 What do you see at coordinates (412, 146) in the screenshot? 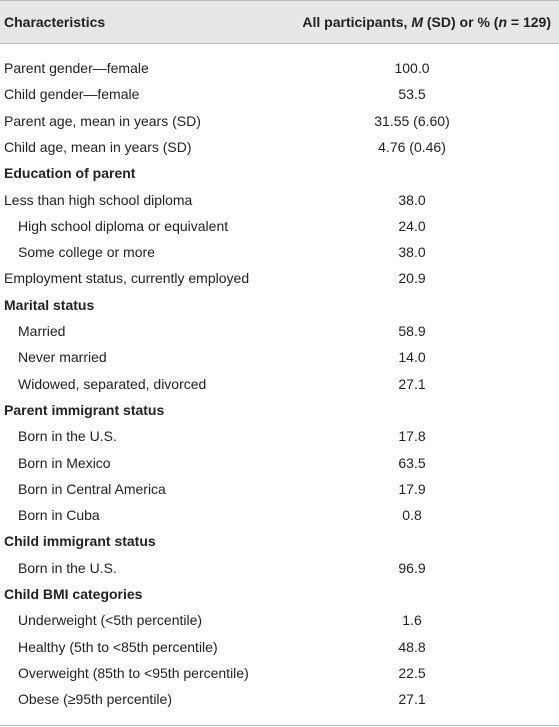
I see `row-value: 4.76 (0.46)` at bounding box center [412, 146].